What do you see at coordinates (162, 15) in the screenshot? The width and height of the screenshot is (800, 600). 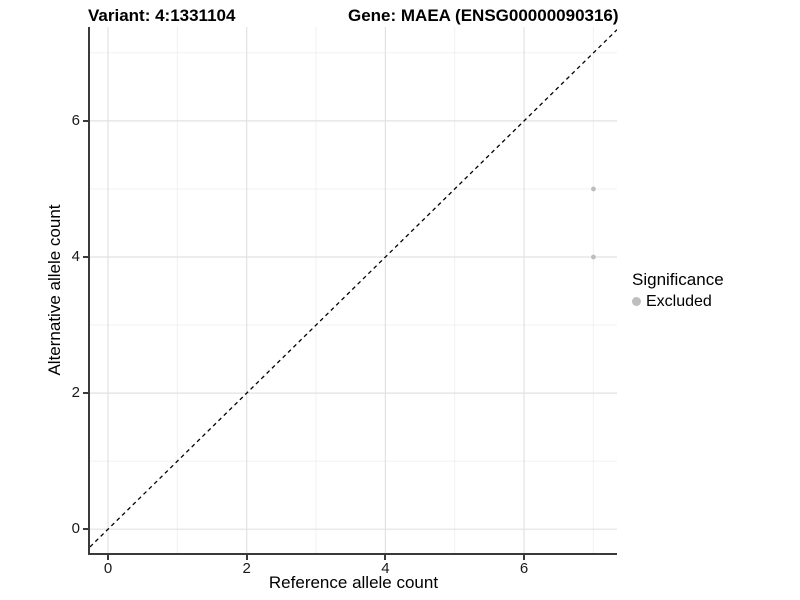 I see `plot-title-variant: Variant: 4:1331104` at bounding box center [162, 15].